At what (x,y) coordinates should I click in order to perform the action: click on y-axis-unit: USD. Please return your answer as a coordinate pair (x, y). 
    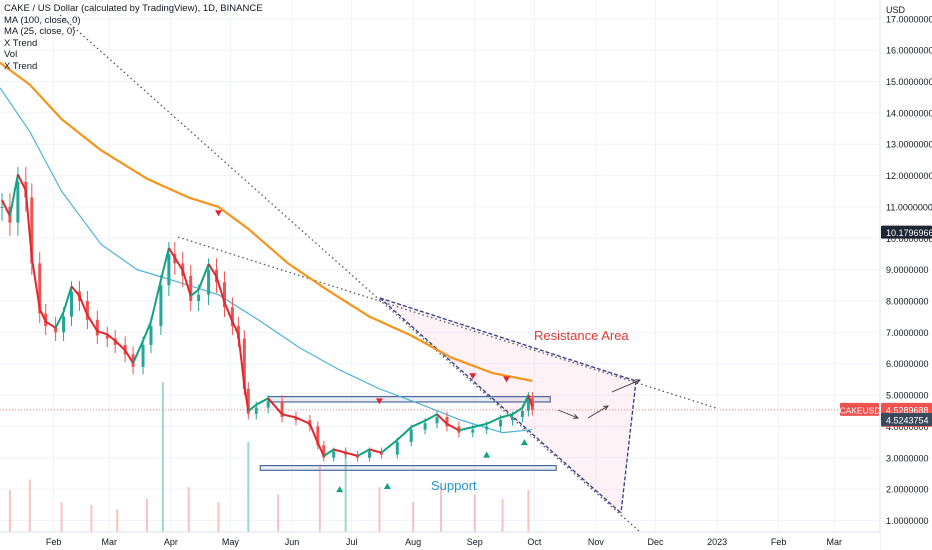
    Looking at the image, I should click on (896, 10).